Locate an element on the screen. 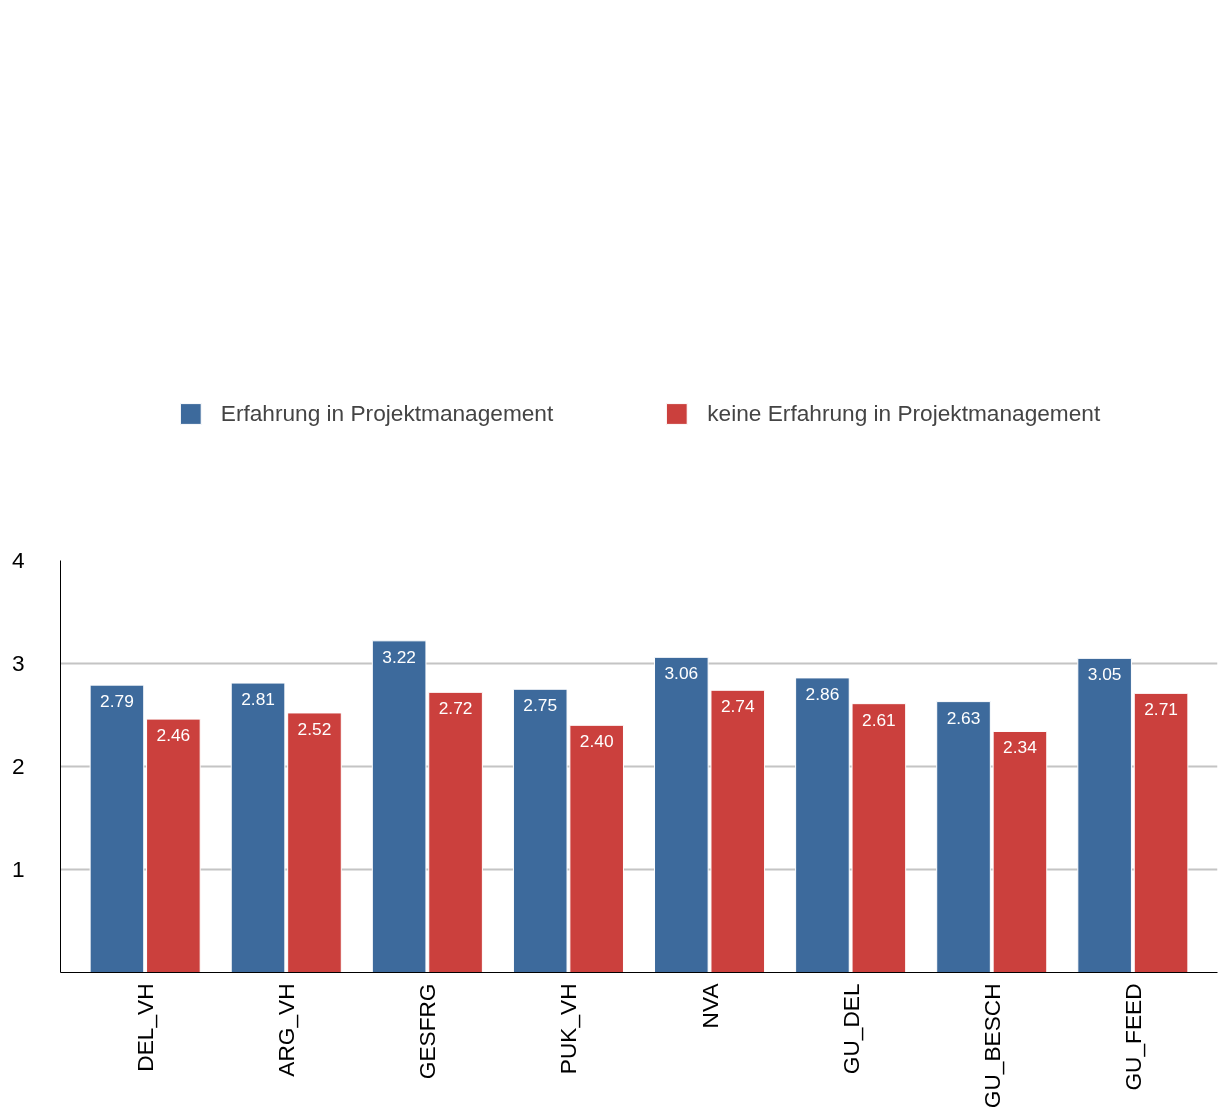 The width and height of the screenshot is (1219, 1111). x-tick-label: GU_FEED is located at coordinates (1132, 1037).